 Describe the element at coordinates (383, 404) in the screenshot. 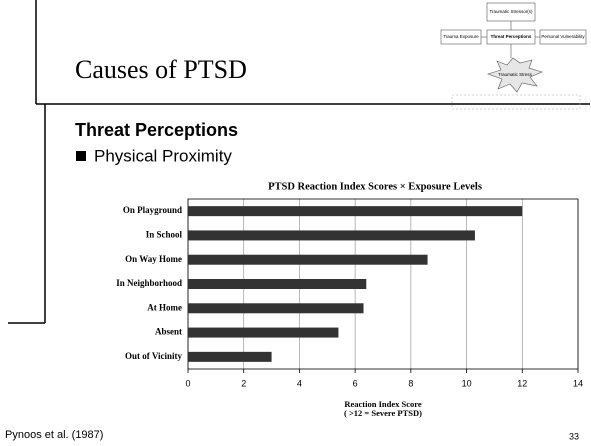

I see `x-axis-label: Reaction Index Score` at that location.